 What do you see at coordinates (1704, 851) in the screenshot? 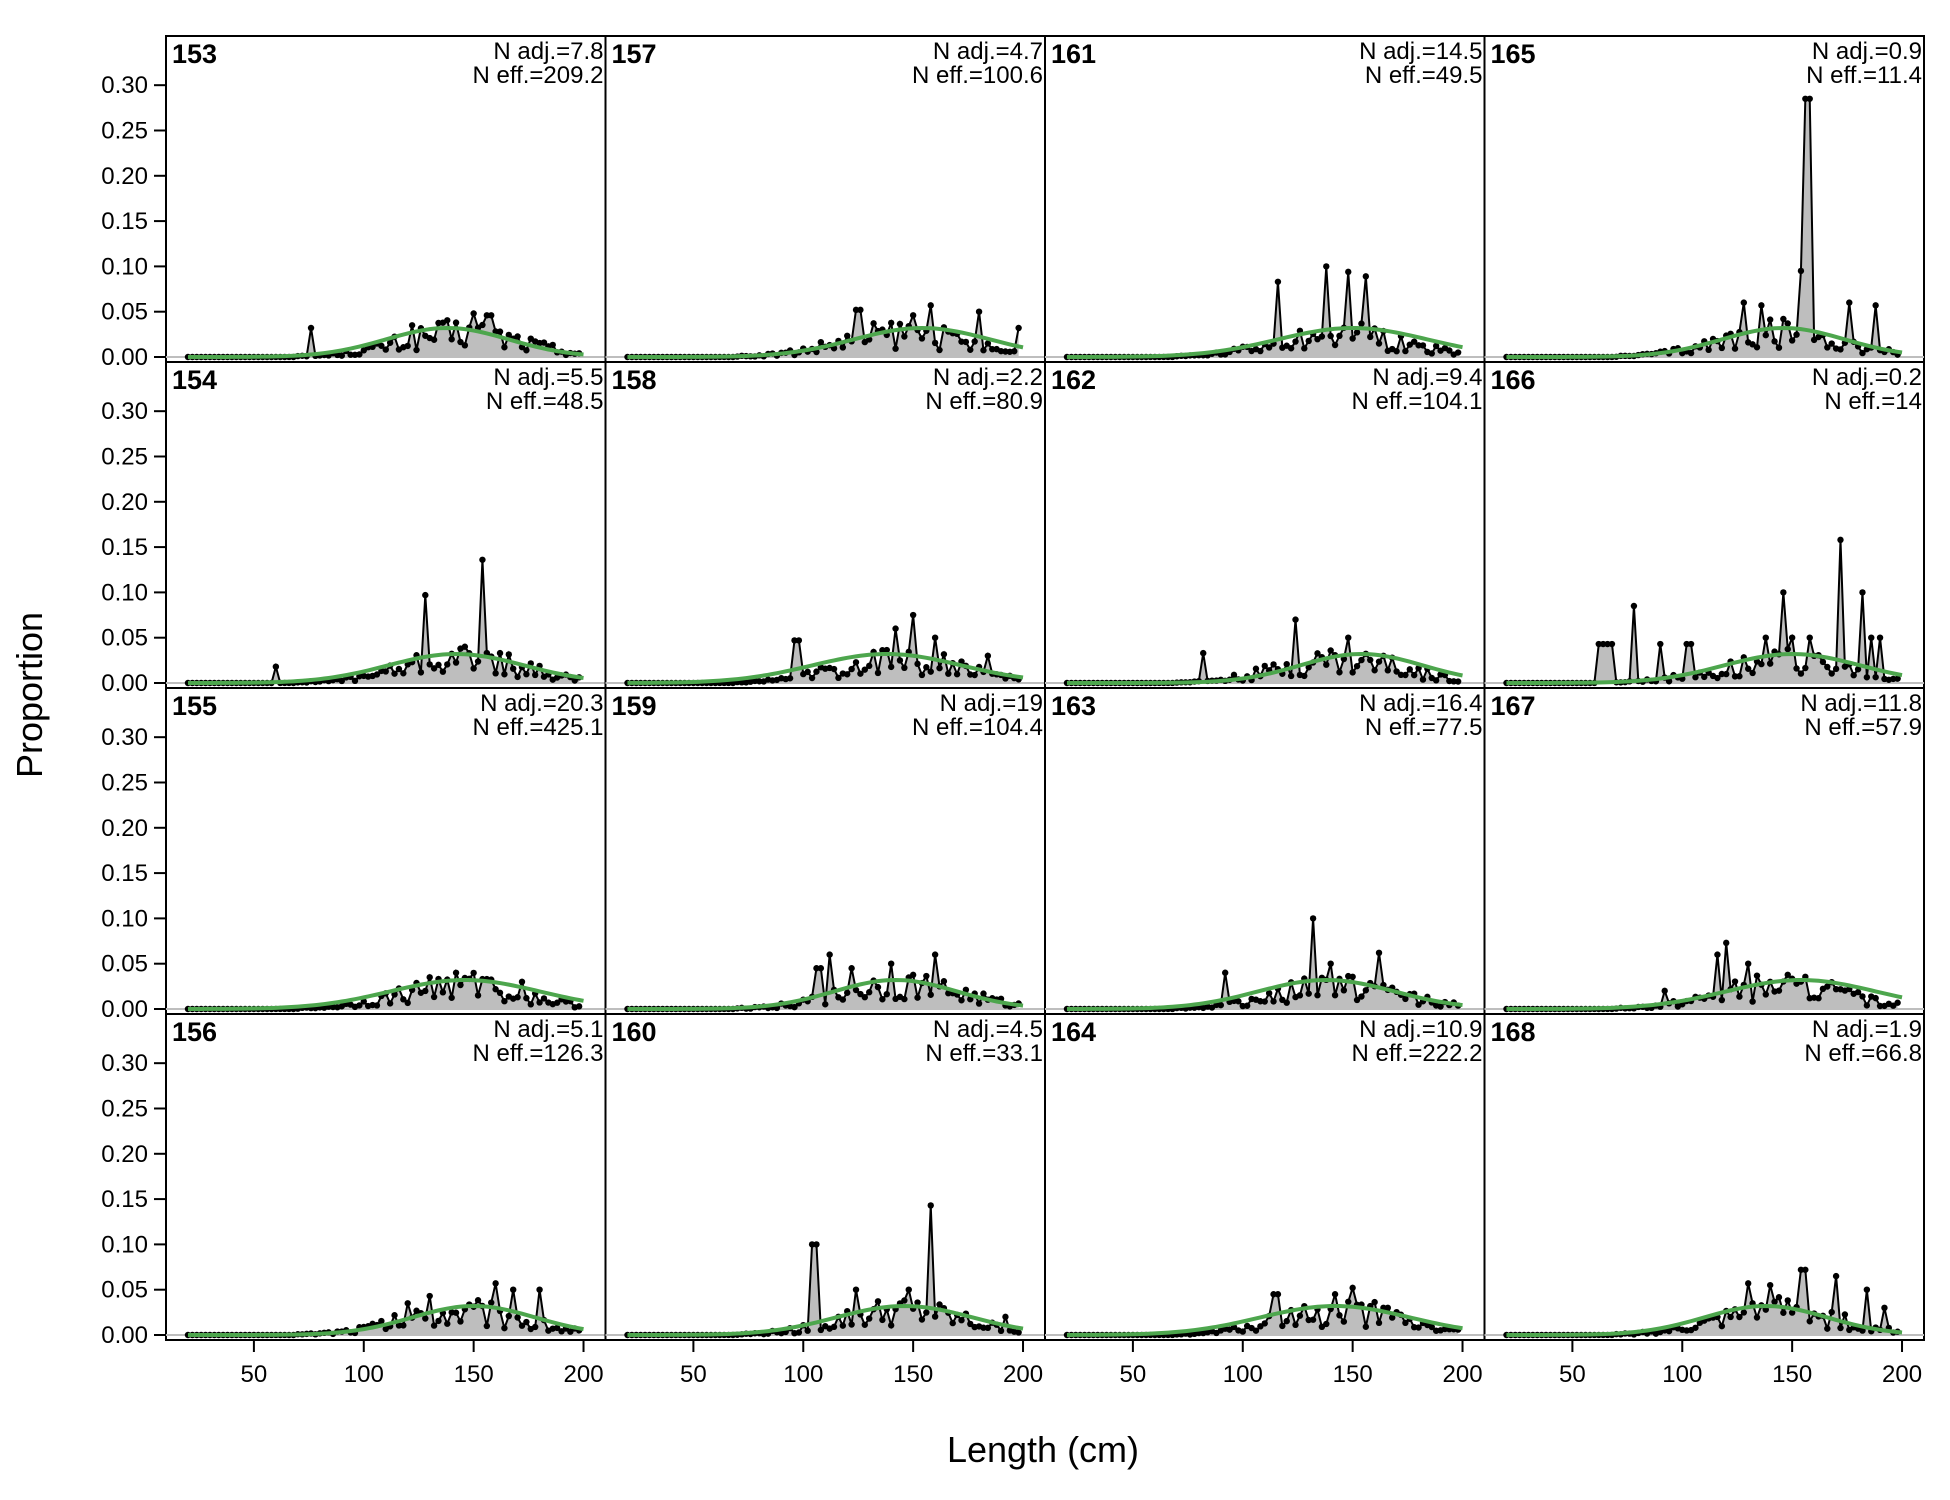
I see `panel-167: 167 N adj.=11.8N eff.=57.9` at bounding box center [1704, 851].